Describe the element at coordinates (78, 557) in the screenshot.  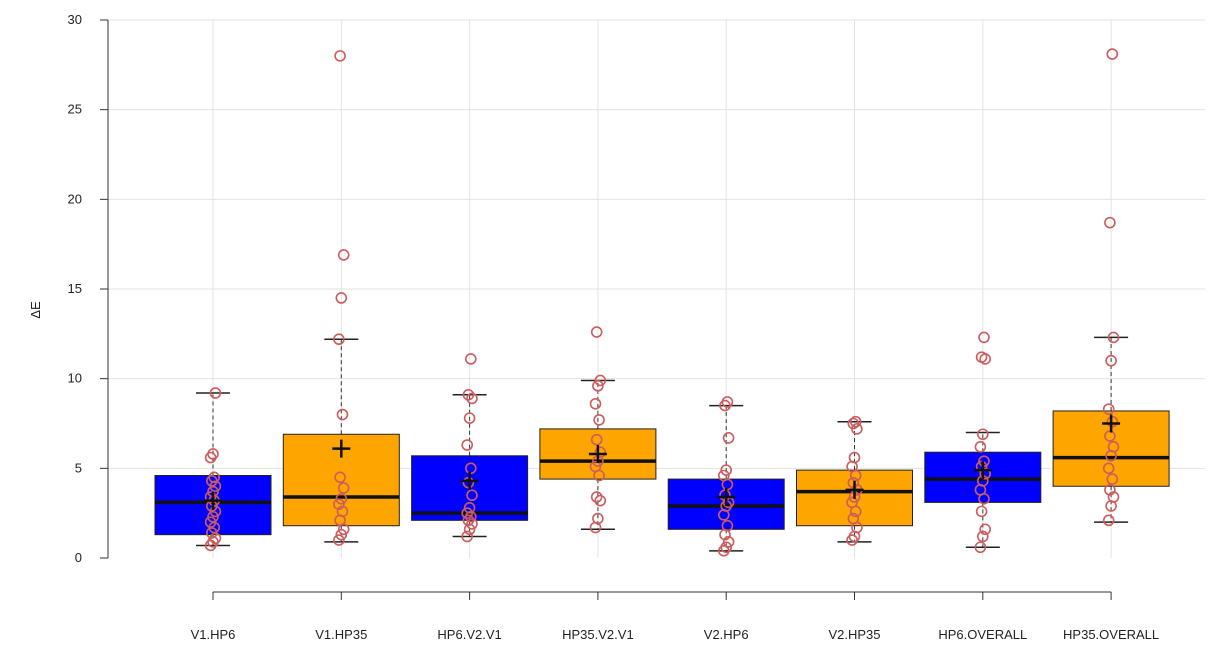
I see `y-tick-label: 0` at that location.